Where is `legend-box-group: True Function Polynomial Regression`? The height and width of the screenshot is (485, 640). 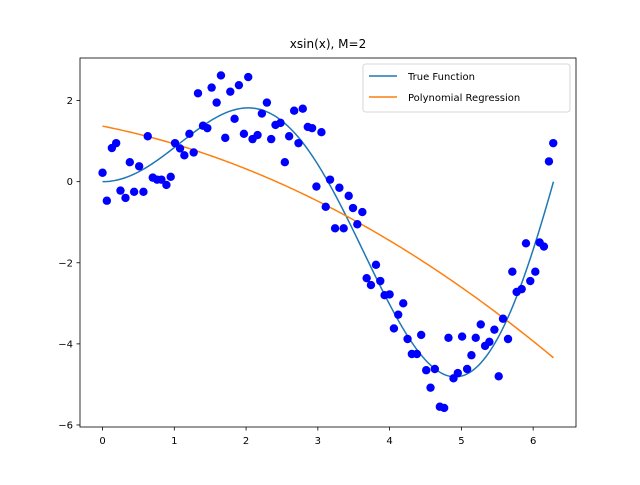 legend-box-group: True Function Polynomial Regression is located at coordinates (466, 88).